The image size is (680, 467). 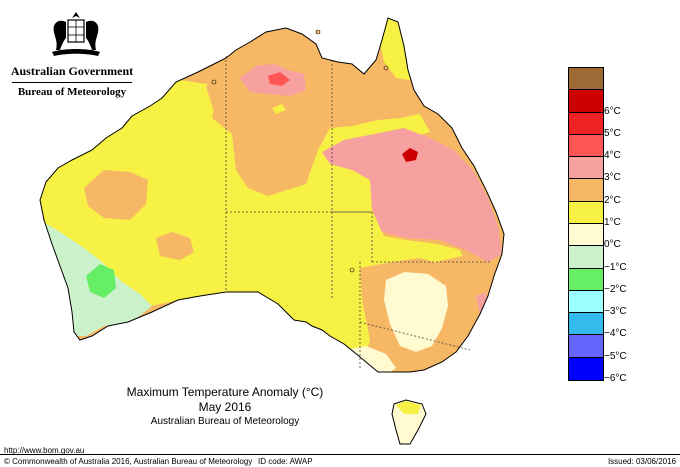 What do you see at coordinates (76, 34) in the screenshot?
I see `coat-of-arms-icon` at bounding box center [76, 34].